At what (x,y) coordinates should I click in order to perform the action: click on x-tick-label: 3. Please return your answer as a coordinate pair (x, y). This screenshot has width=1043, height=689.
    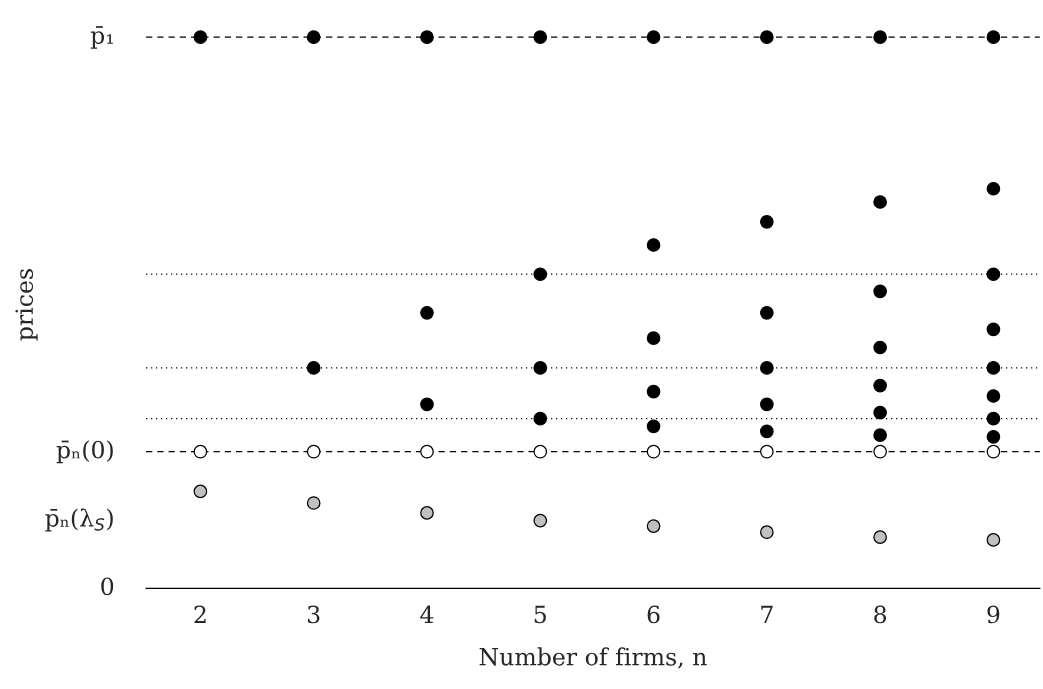
    Looking at the image, I should click on (313, 614).